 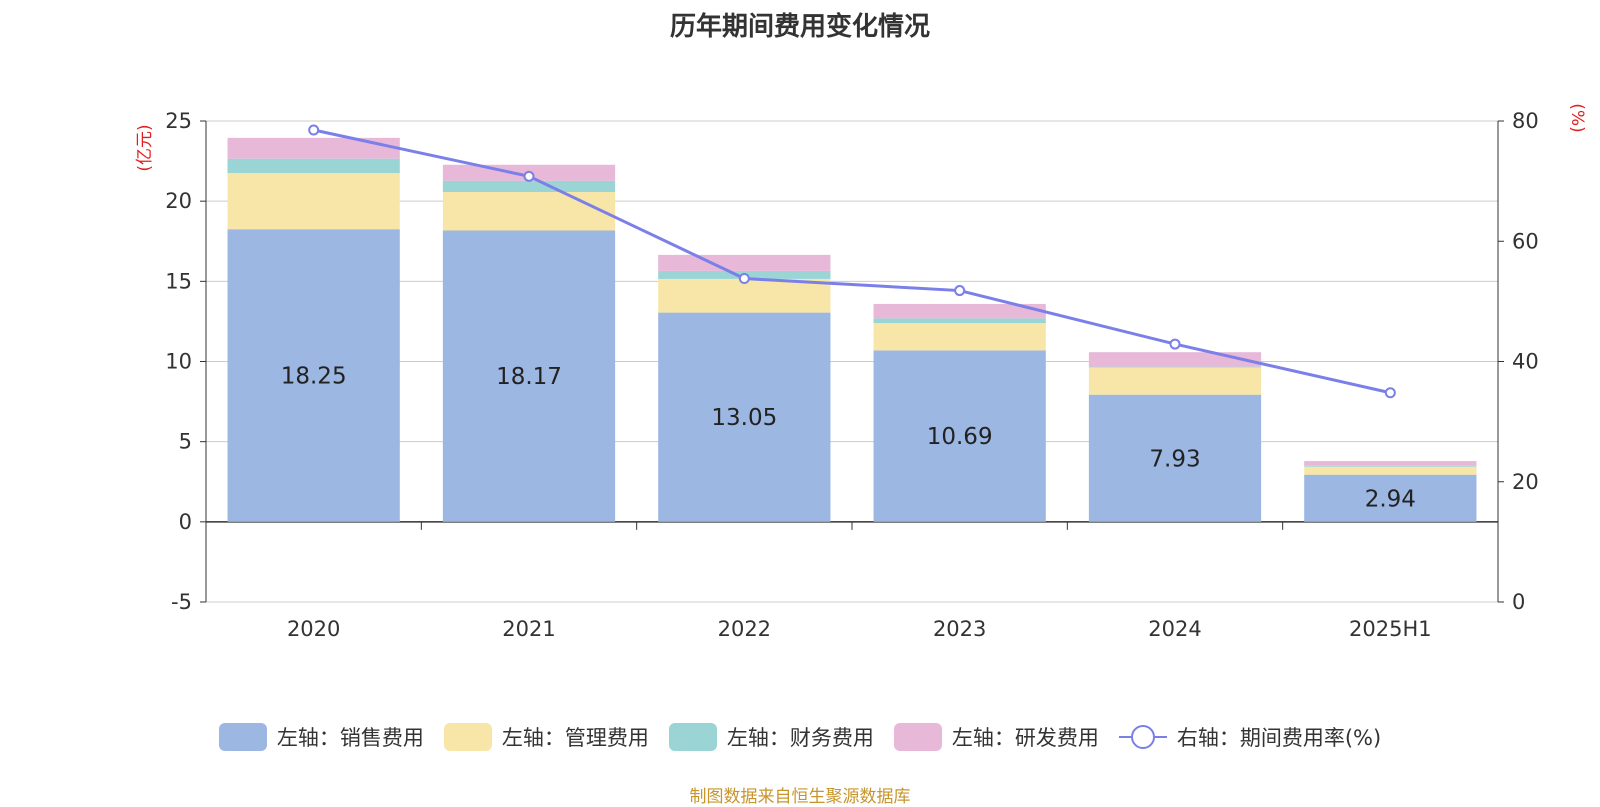 I want to click on left-axis-tick-label: 25, so click(x=178, y=121).